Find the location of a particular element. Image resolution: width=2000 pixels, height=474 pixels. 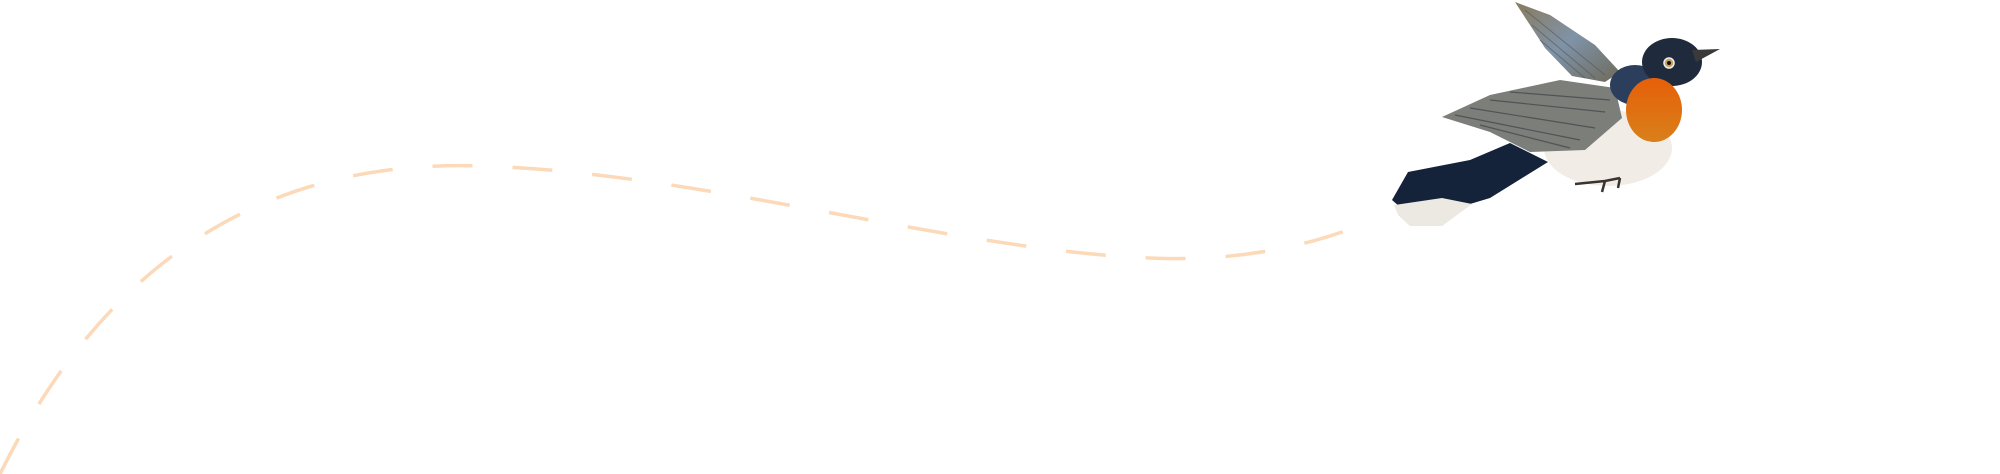

bird-tail is located at coordinates (1470, 178).